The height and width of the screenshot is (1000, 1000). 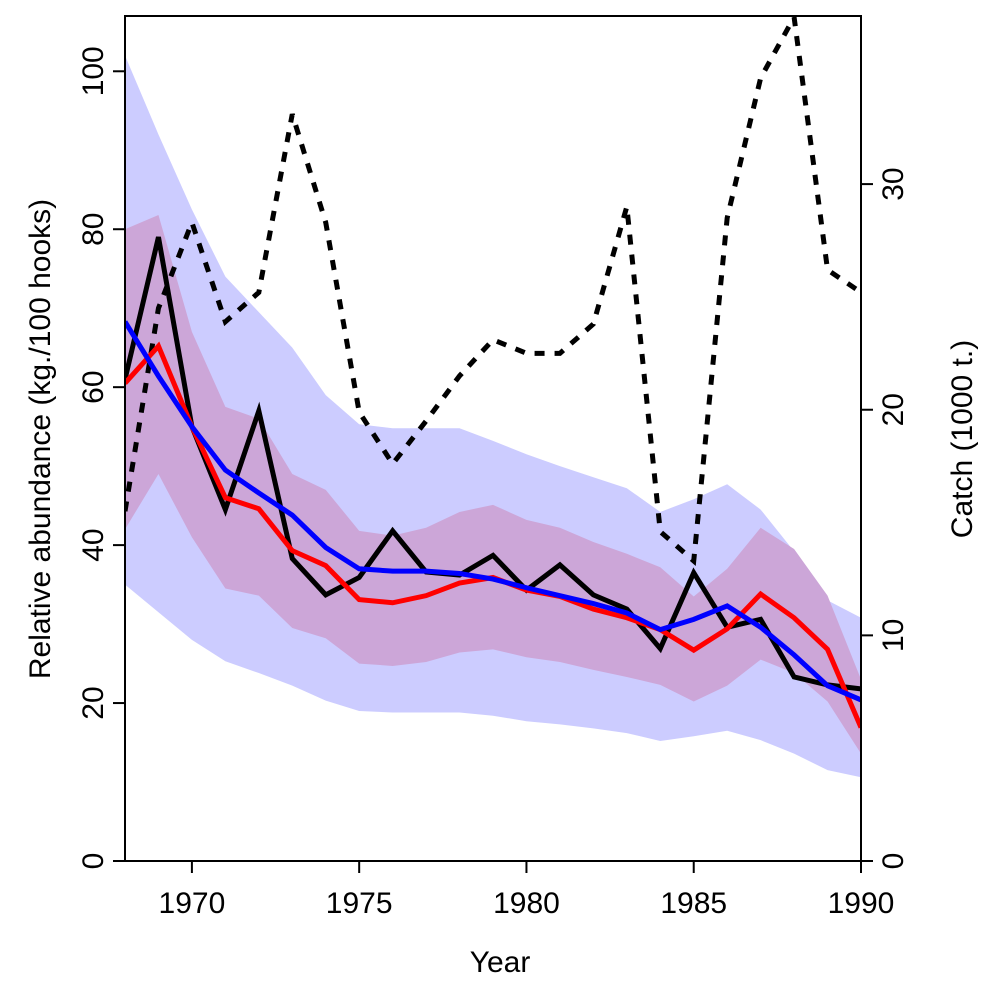 What do you see at coordinates (500, 962) in the screenshot?
I see `x-axis-title: Year` at bounding box center [500, 962].